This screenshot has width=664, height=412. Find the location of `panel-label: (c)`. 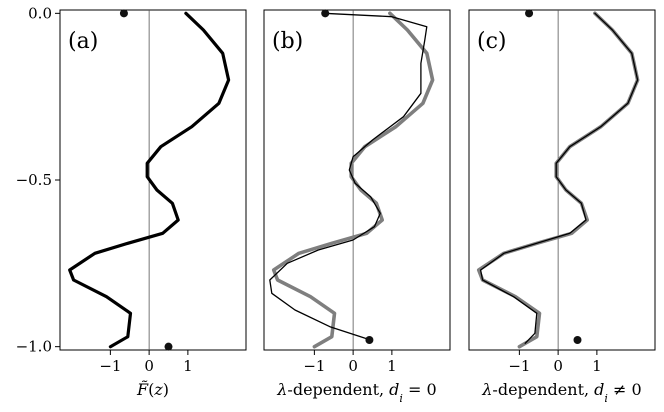

panel-label: (c) is located at coordinates (492, 41).